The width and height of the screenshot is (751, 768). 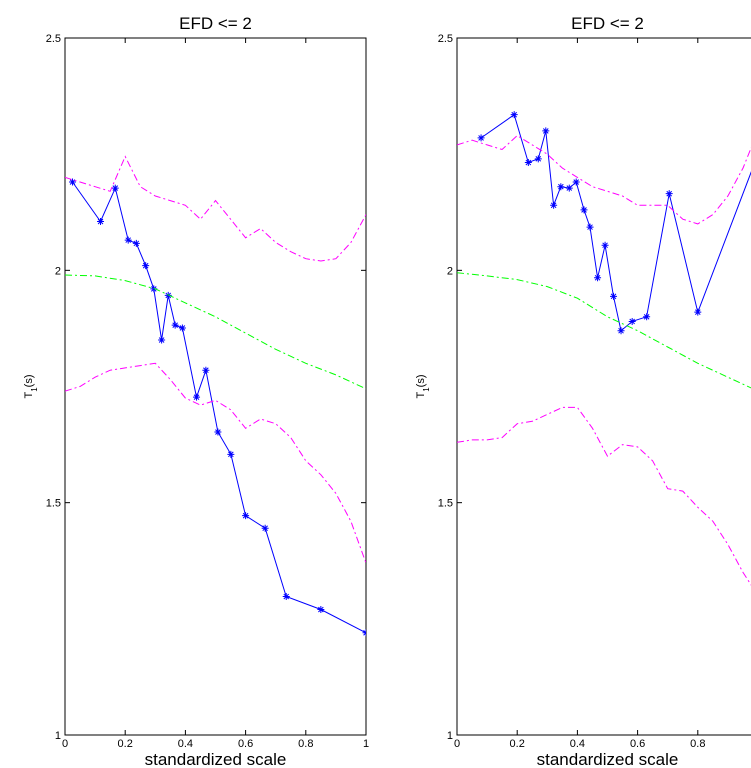 I want to click on right-series-3-line, so click(x=604, y=496).